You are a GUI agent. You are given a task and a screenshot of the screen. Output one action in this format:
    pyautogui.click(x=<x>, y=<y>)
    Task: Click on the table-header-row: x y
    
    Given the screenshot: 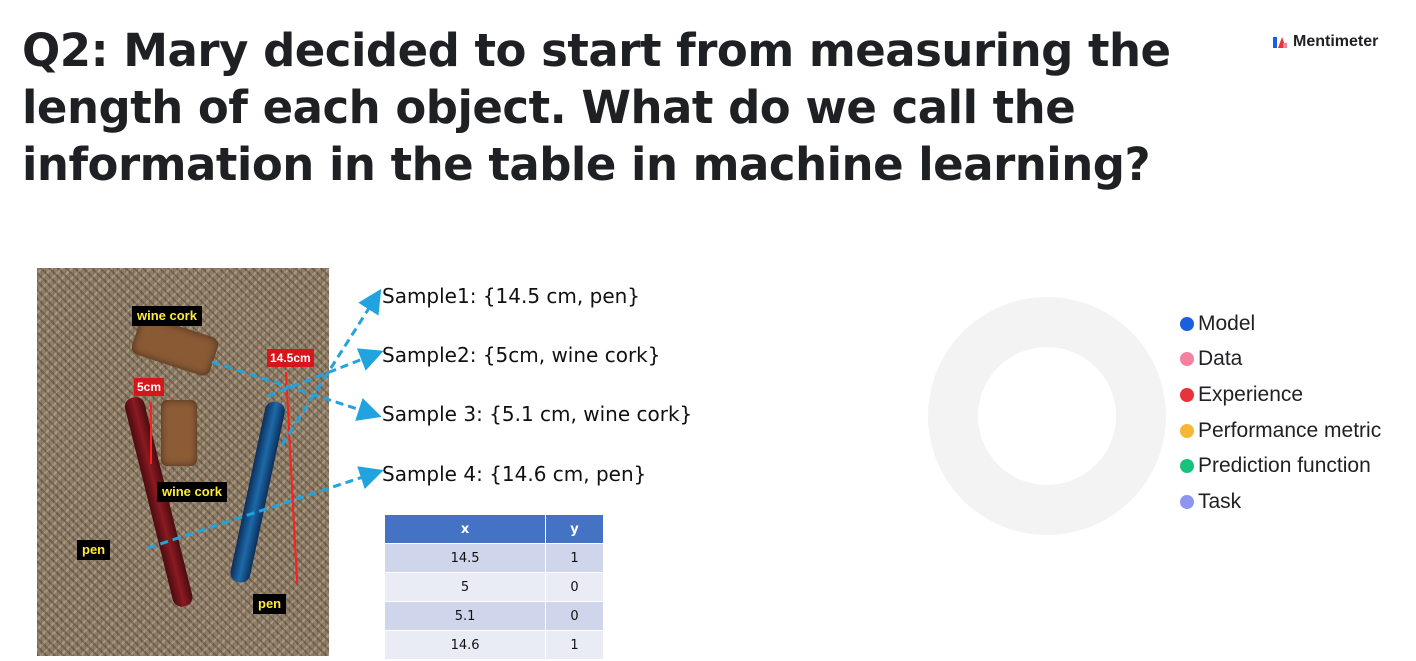 What is the action you would take?
    pyautogui.click(x=493, y=529)
    